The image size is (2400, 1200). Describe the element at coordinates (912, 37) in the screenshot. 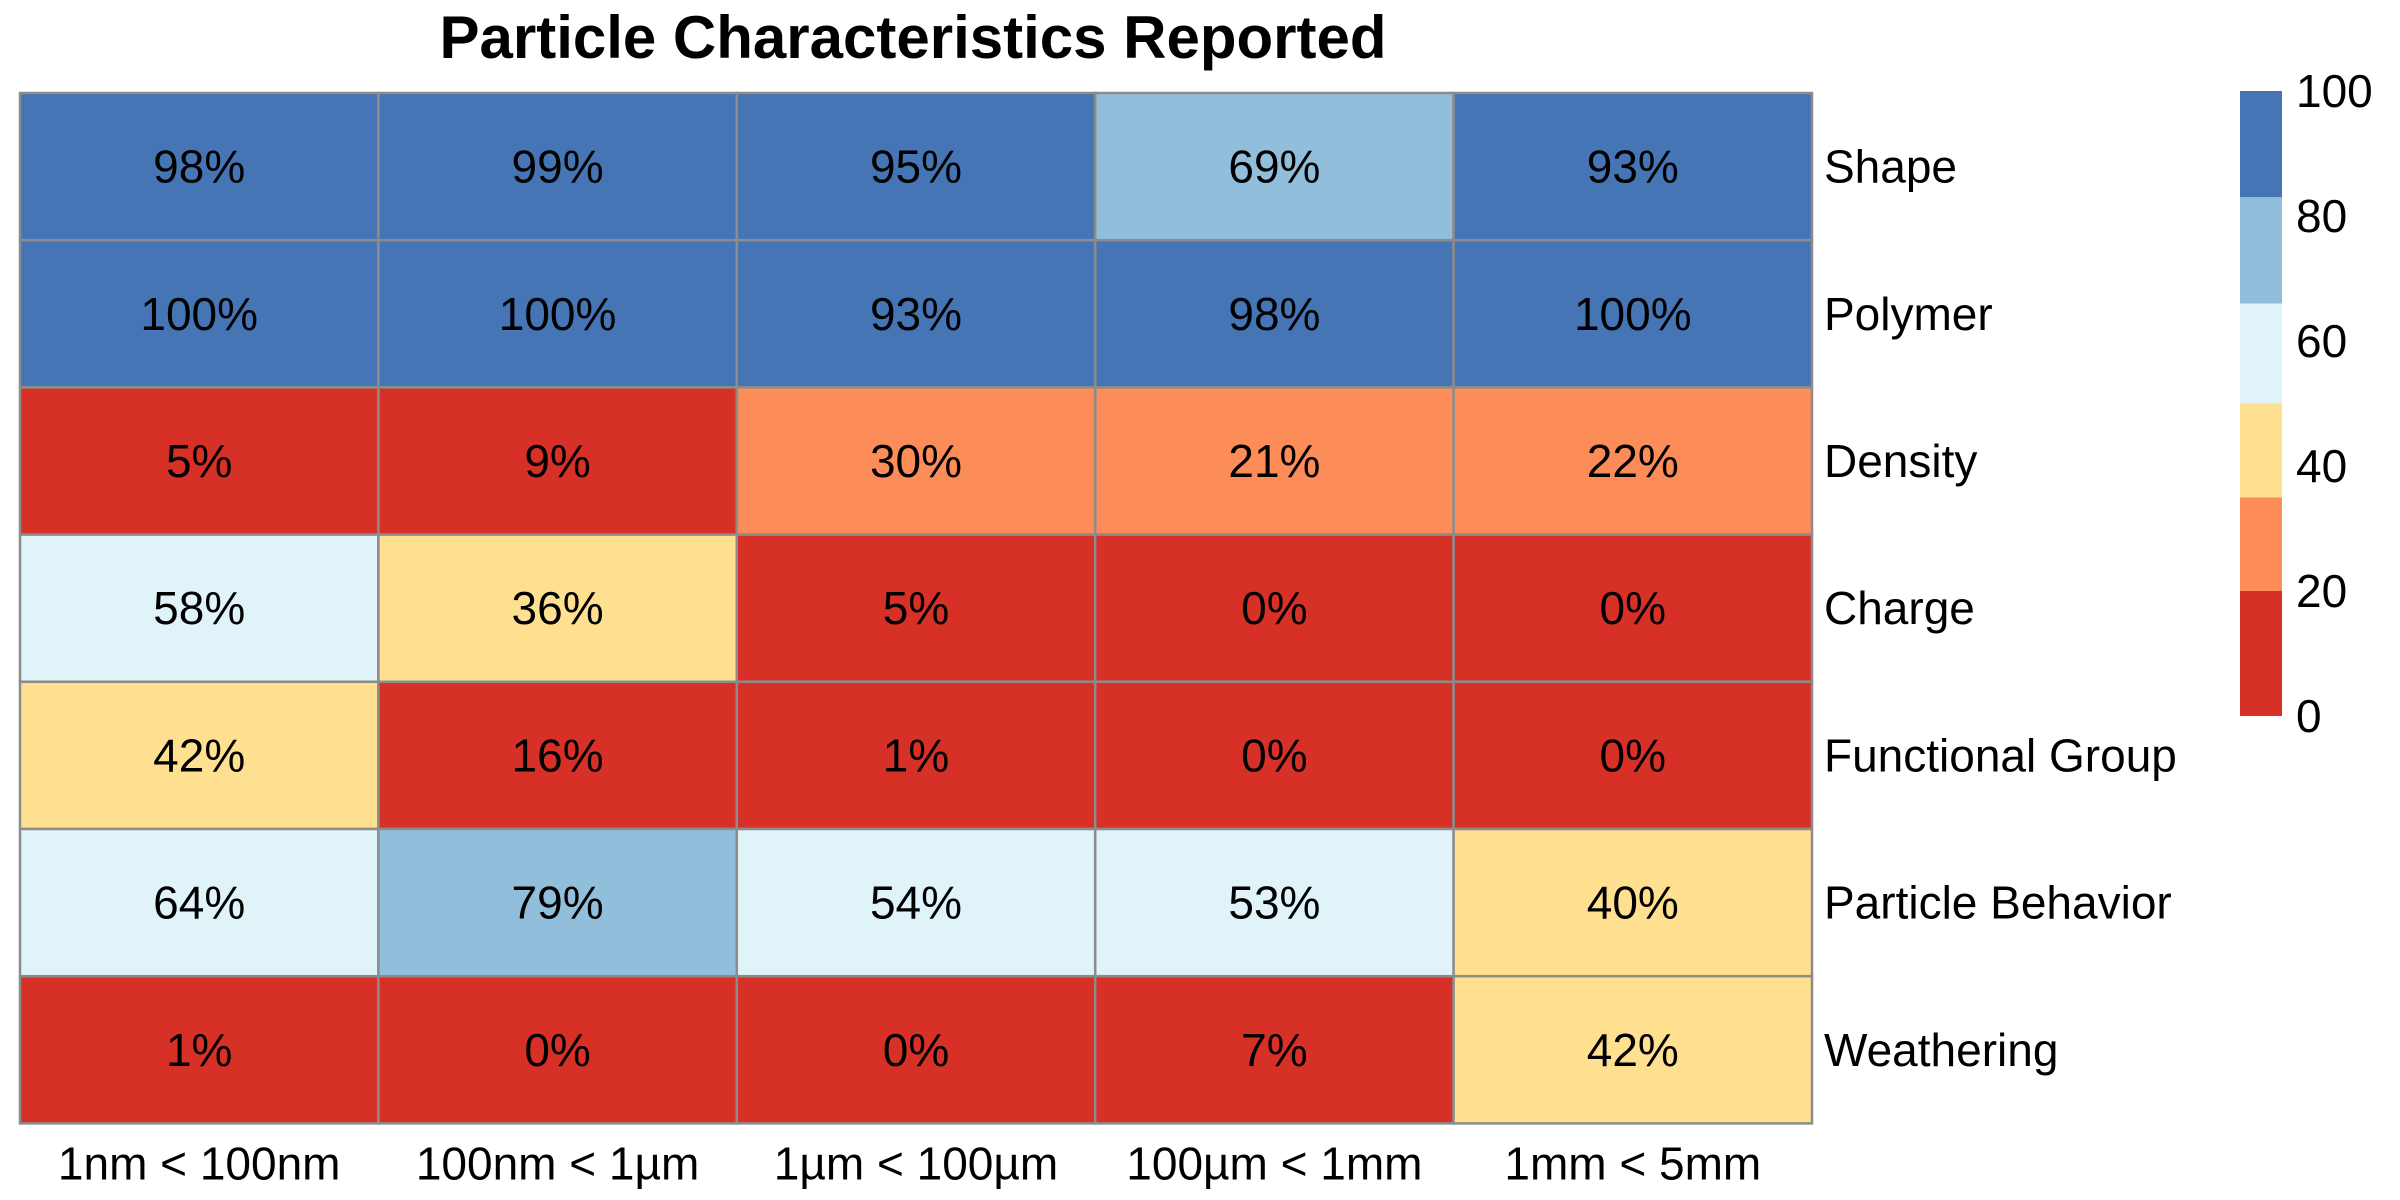

I see `chart-title: Particle Characteristics Reported` at that location.